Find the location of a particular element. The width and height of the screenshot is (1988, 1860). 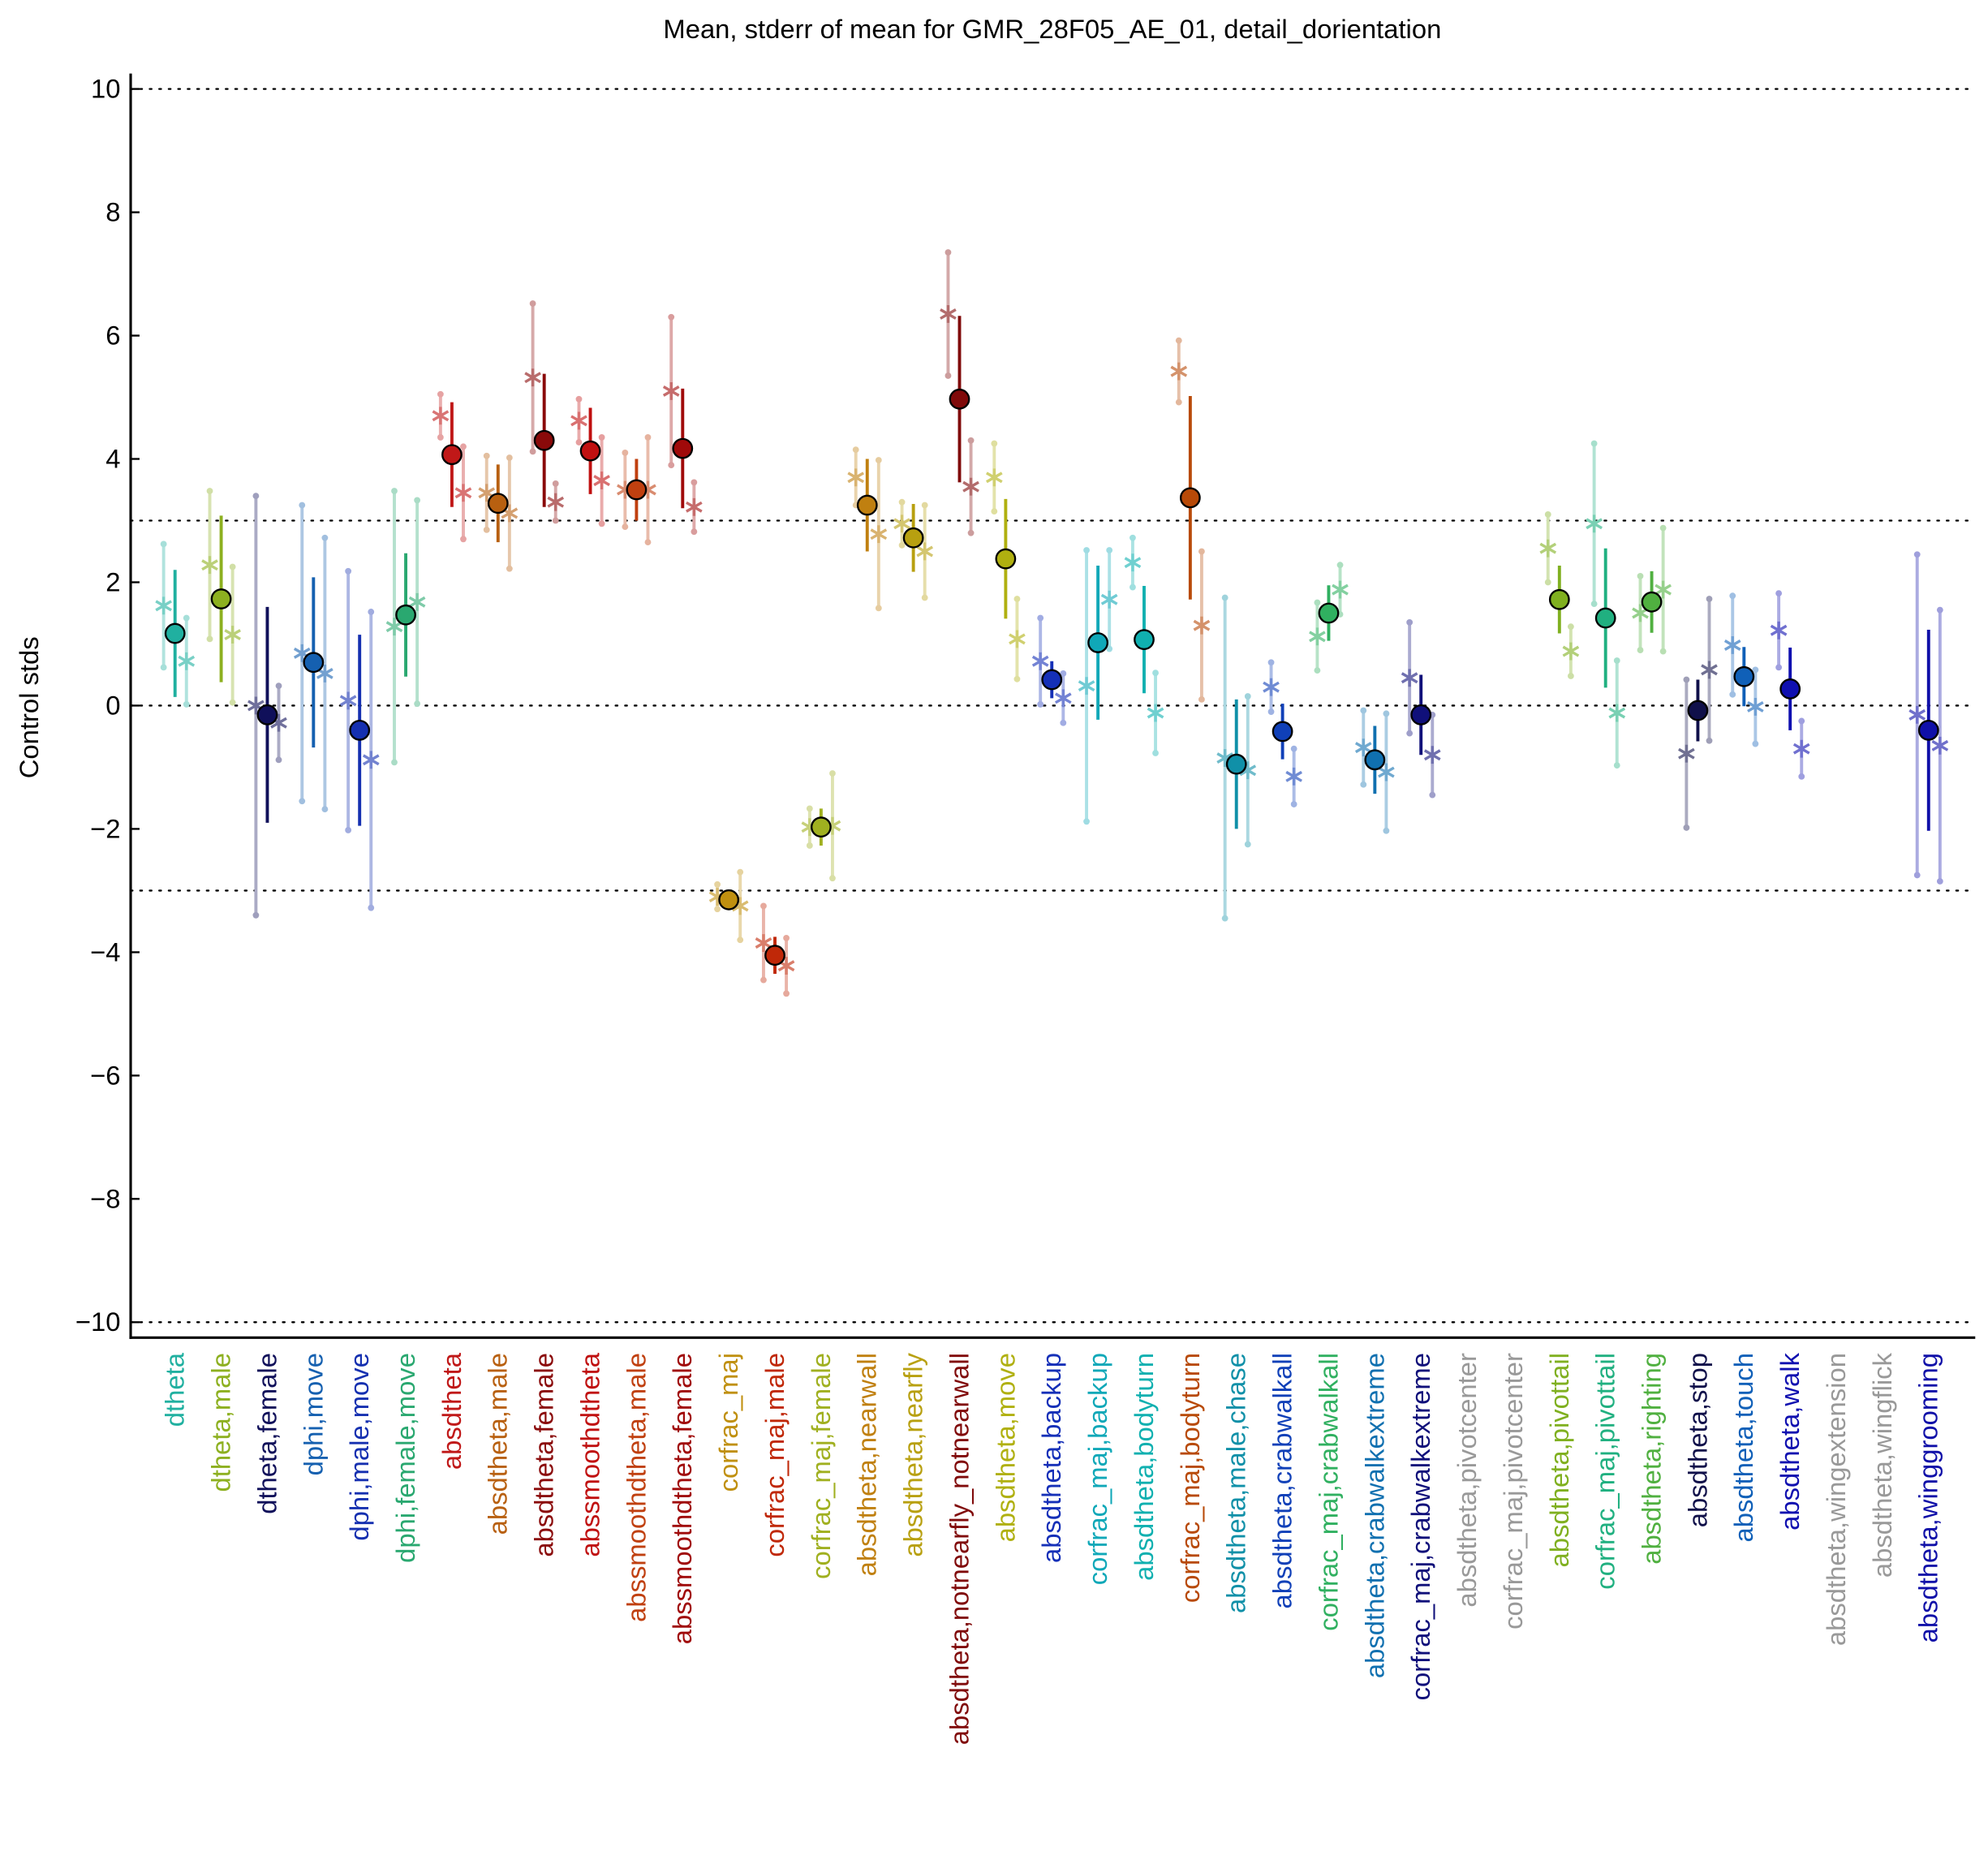

x-tick-label: dphi,male,move is located at coordinates (359, 1447).